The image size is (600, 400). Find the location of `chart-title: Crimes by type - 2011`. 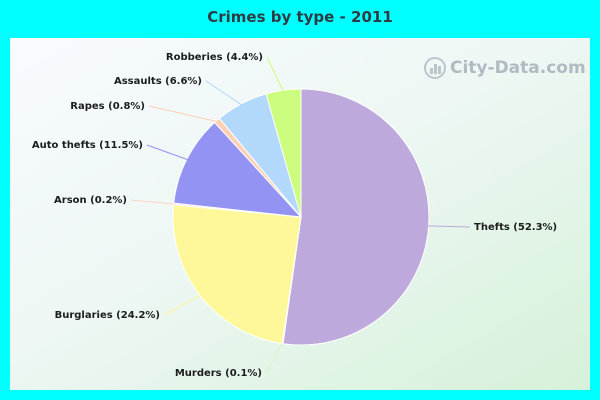

chart-title: Crimes by type - 2011 is located at coordinates (300, 17).